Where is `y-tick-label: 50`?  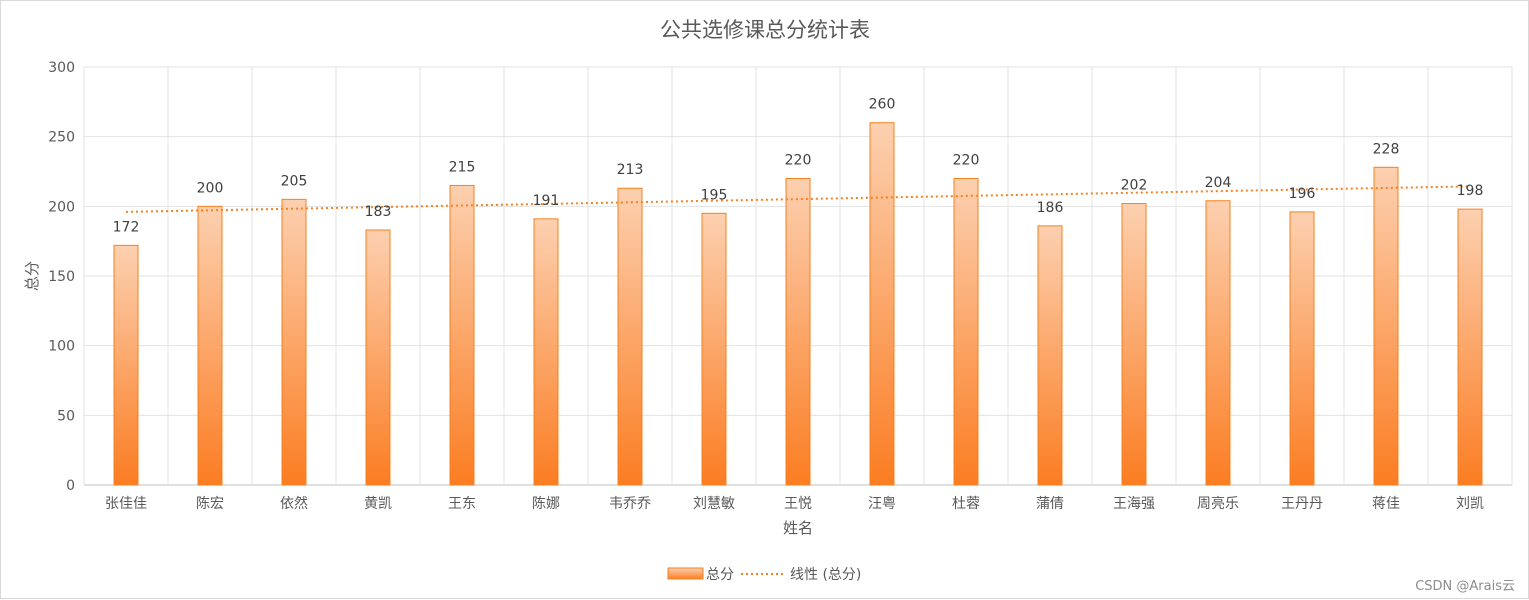
y-tick-label: 50 is located at coordinates (66, 416).